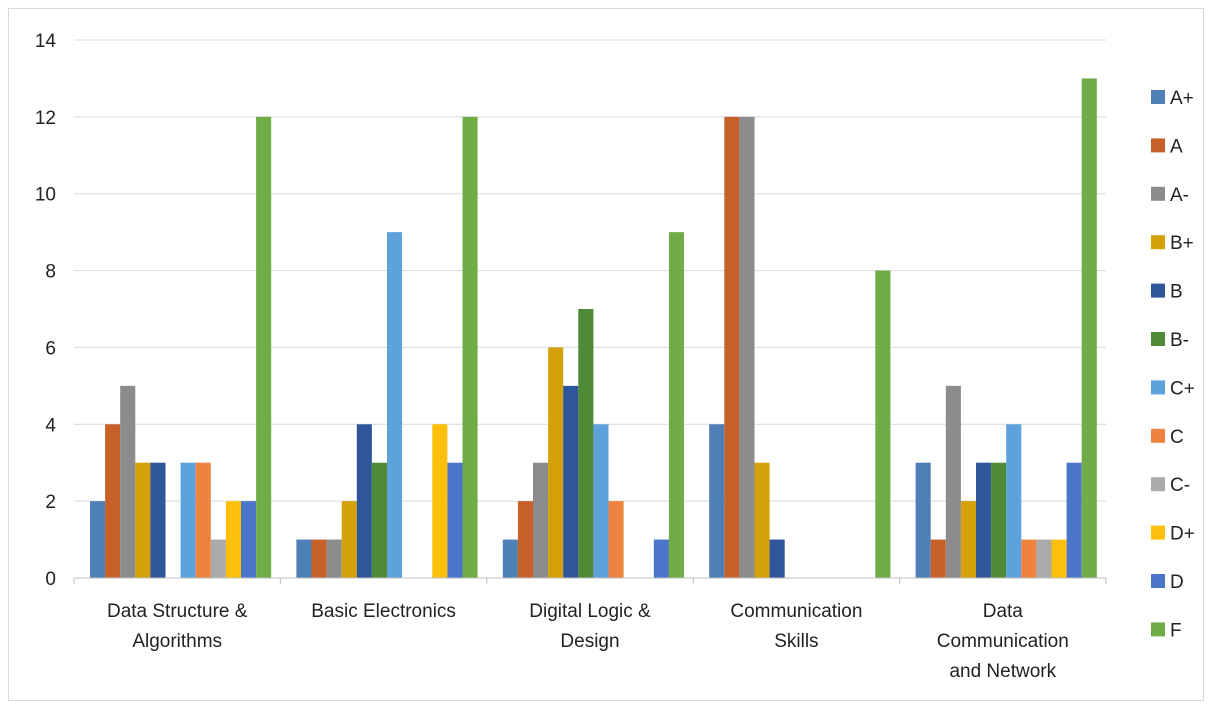  Describe the element at coordinates (1014, 501) in the screenshot. I see `bar-C+-4` at that location.